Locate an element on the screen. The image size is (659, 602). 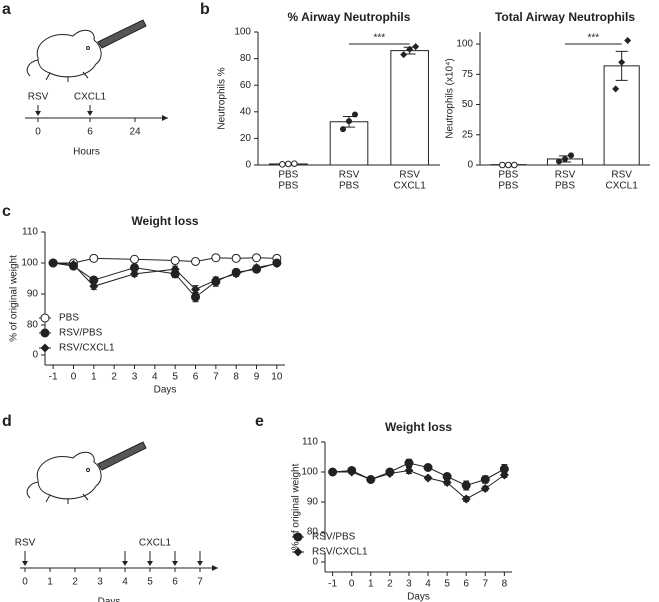
legend-label: RSV/CXCL1 is located at coordinates (340, 552).